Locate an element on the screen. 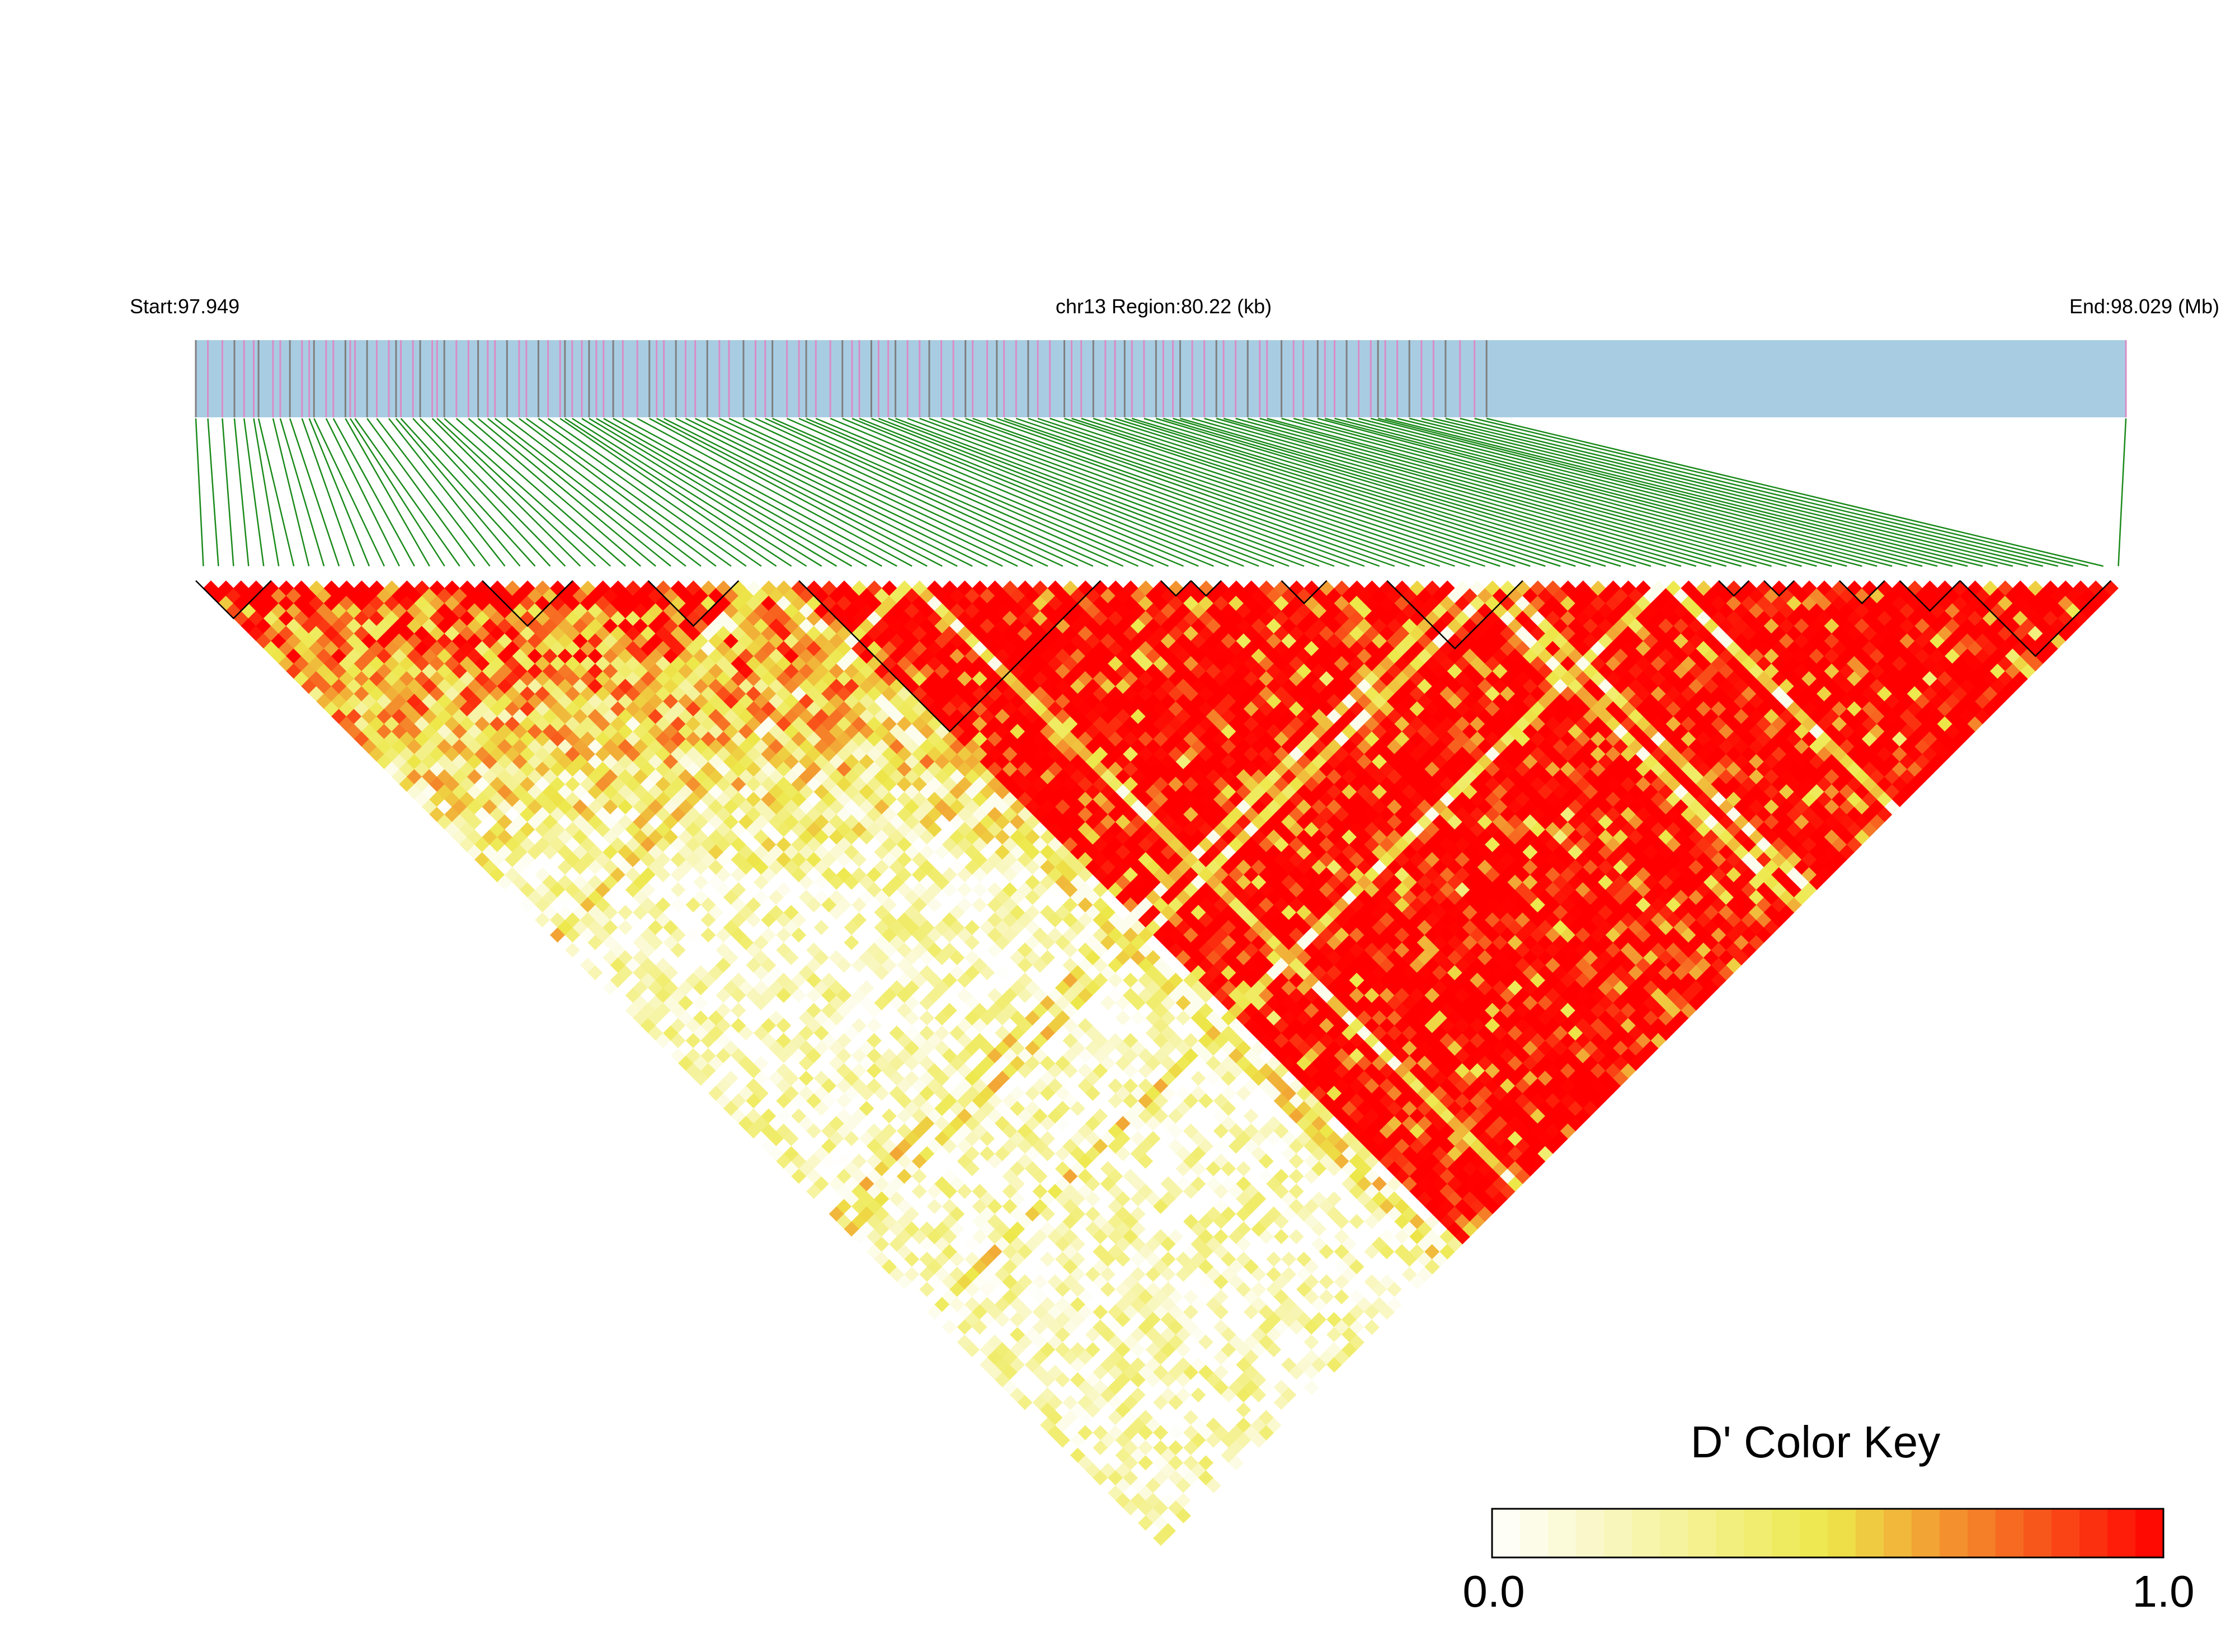 The image size is (2235, 1652). snp-tick-marks is located at coordinates (1161, 379).